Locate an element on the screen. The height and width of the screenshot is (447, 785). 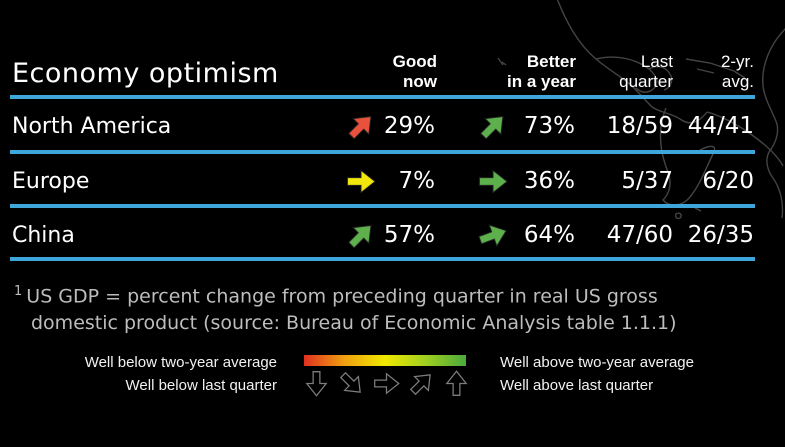
column-header-good-now: Good now is located at coordinates (415, 66).